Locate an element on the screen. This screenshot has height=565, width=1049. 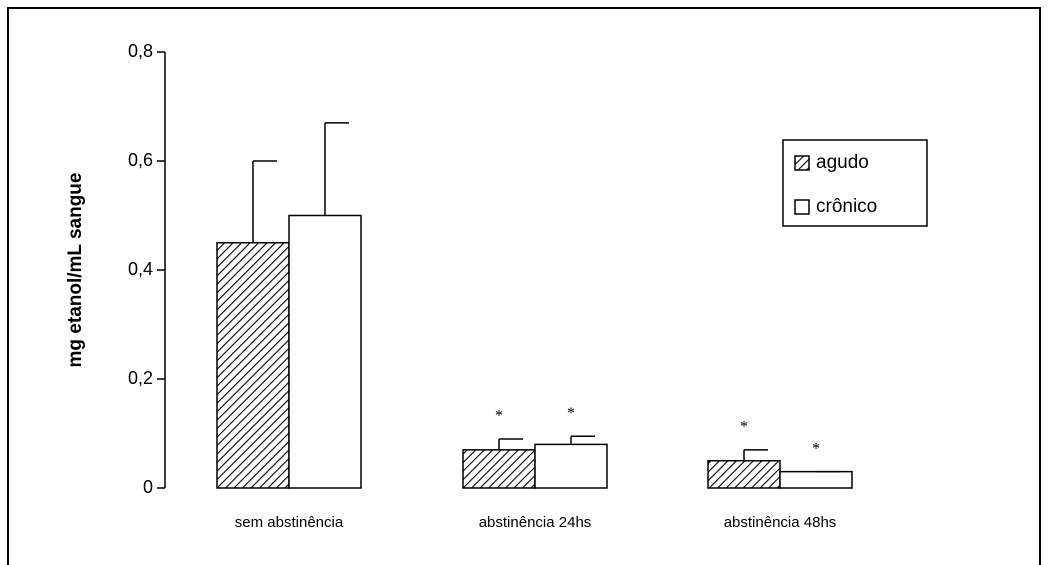
legend-label: agudo is located at coordinates (842, 162).